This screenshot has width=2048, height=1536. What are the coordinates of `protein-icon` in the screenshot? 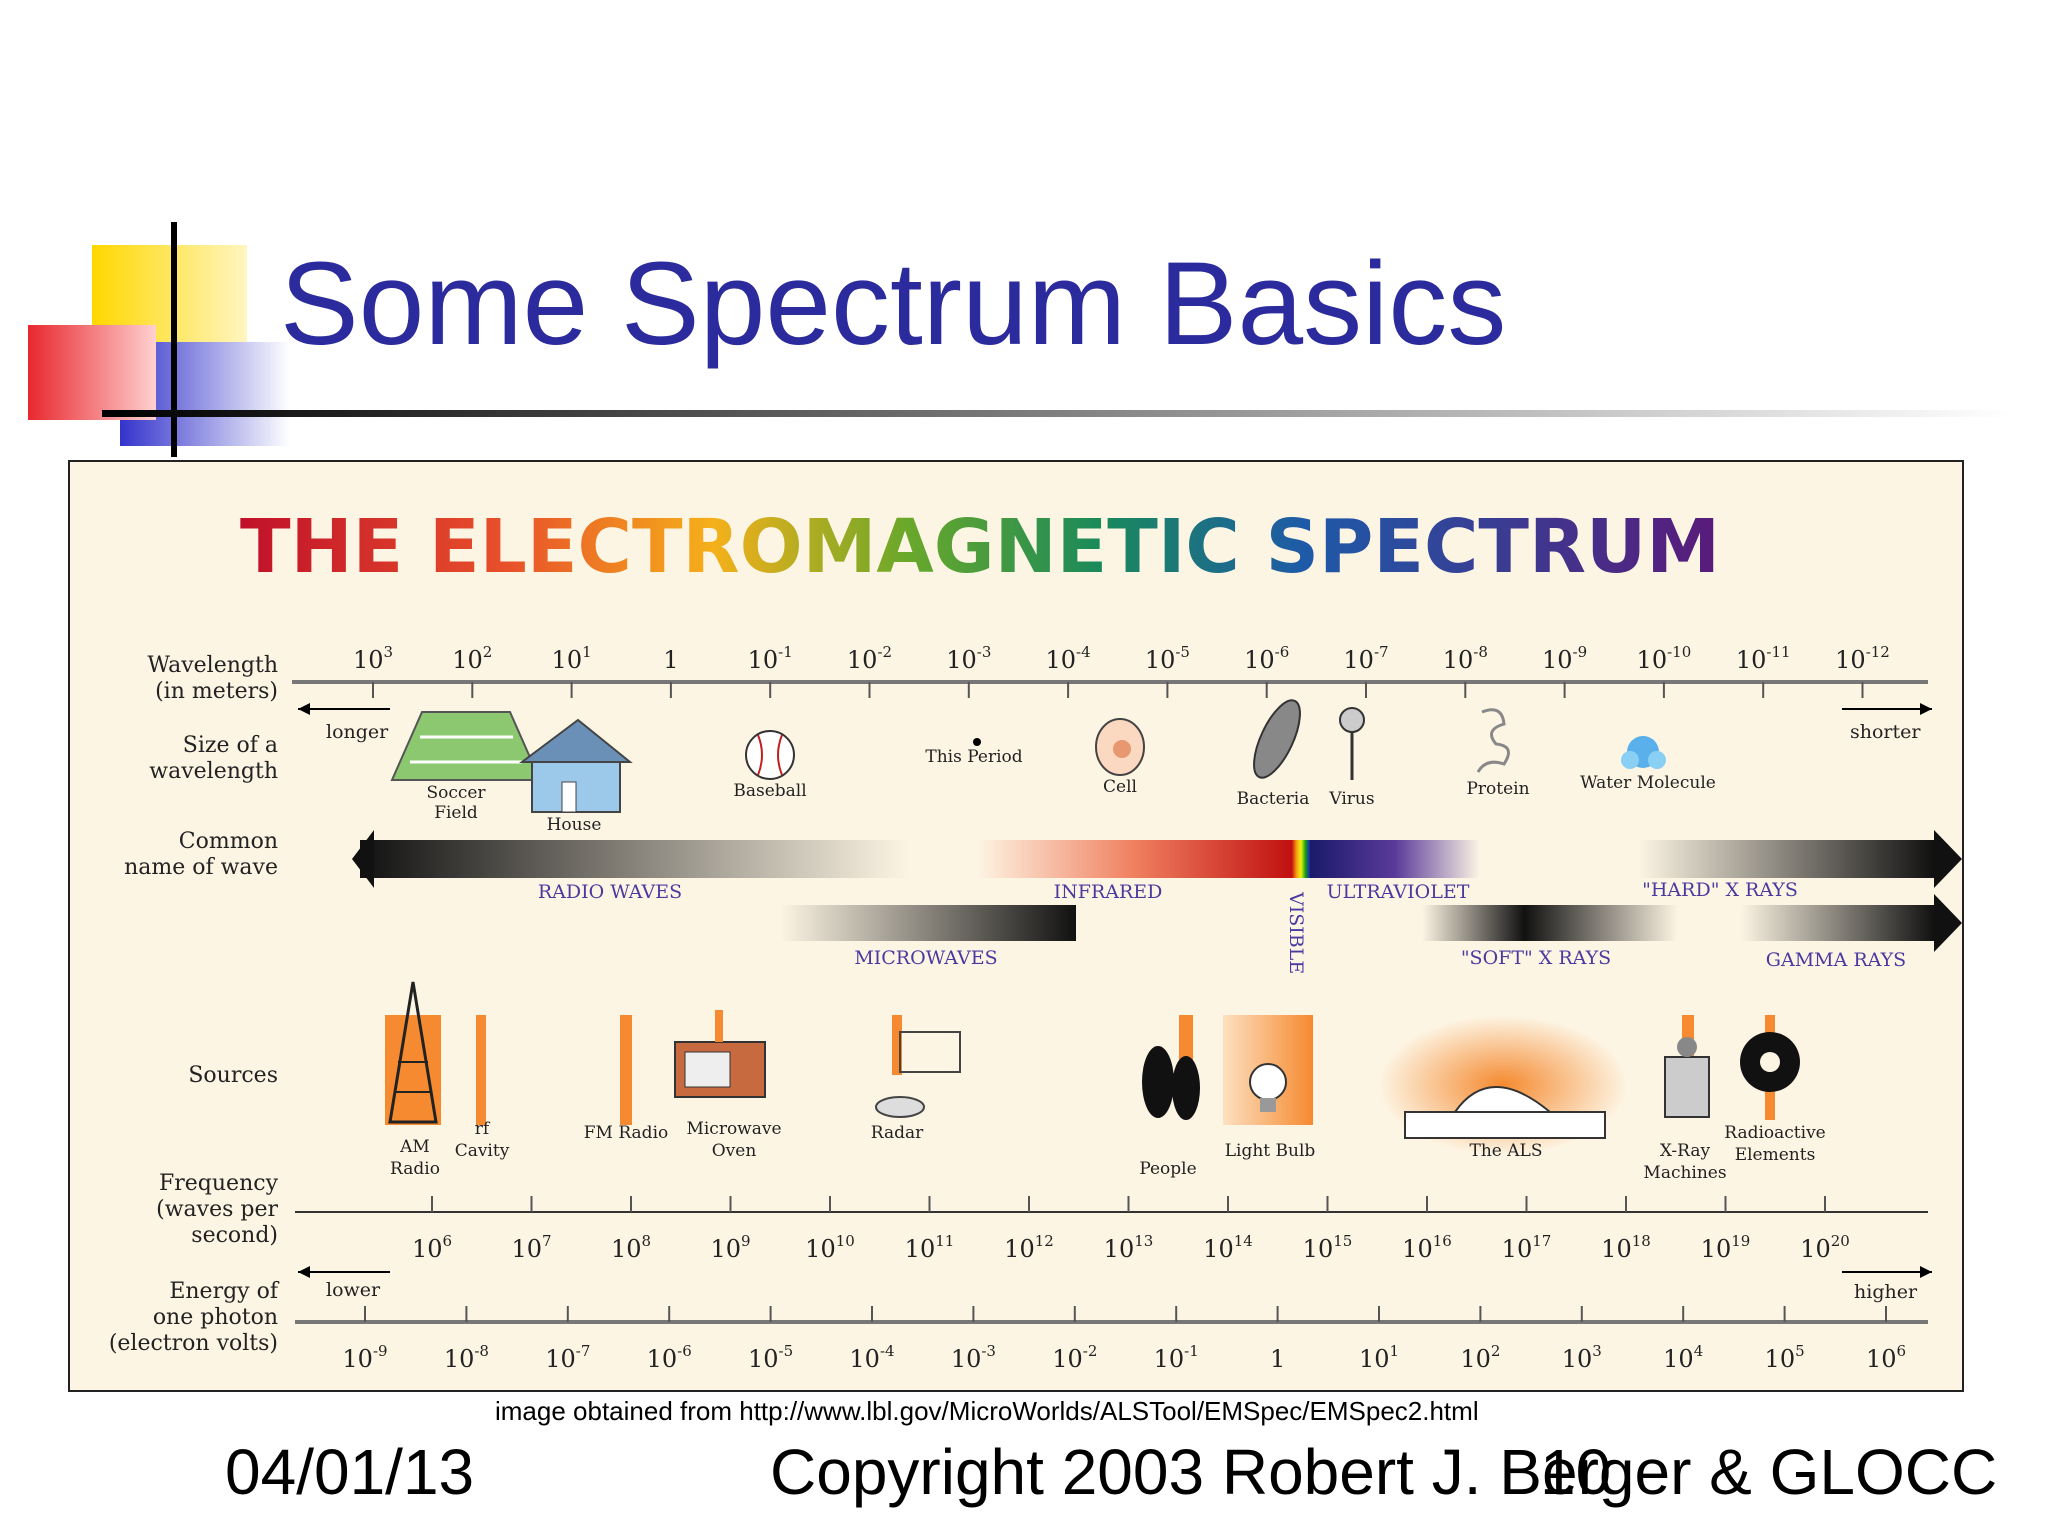 It's located at (1493, 740).